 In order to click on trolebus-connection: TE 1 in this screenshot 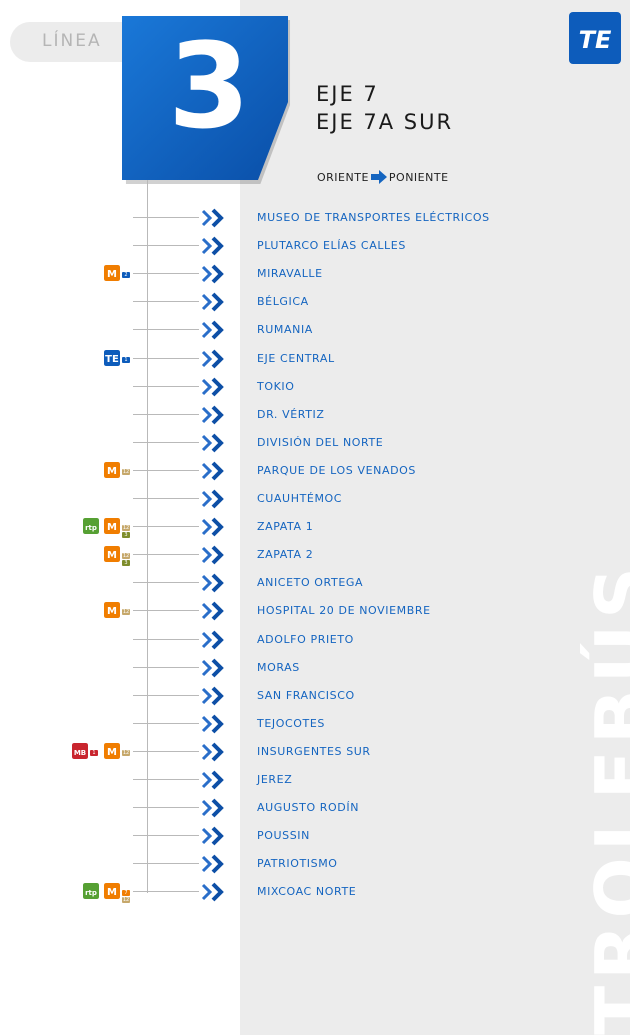, I will do `click(118, 358)`.